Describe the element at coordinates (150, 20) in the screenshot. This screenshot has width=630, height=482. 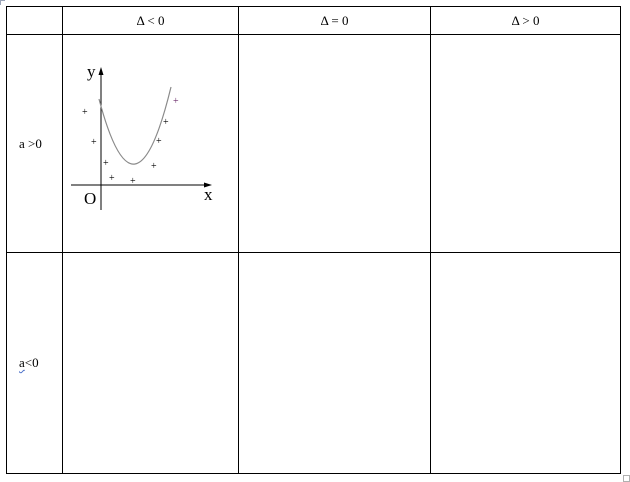
I see `header-cell-delta-negative: Δ < 0` at that location.